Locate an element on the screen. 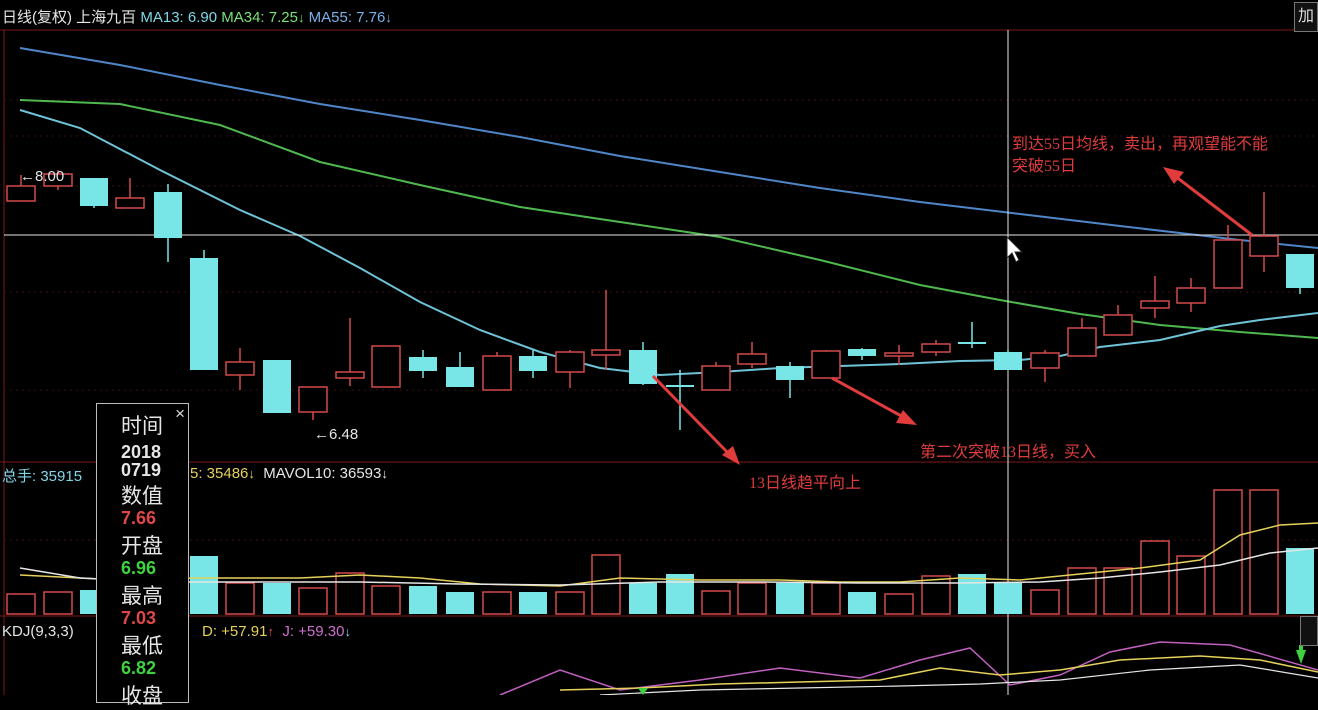  close-icon: × is located at coordinates (180, 413).